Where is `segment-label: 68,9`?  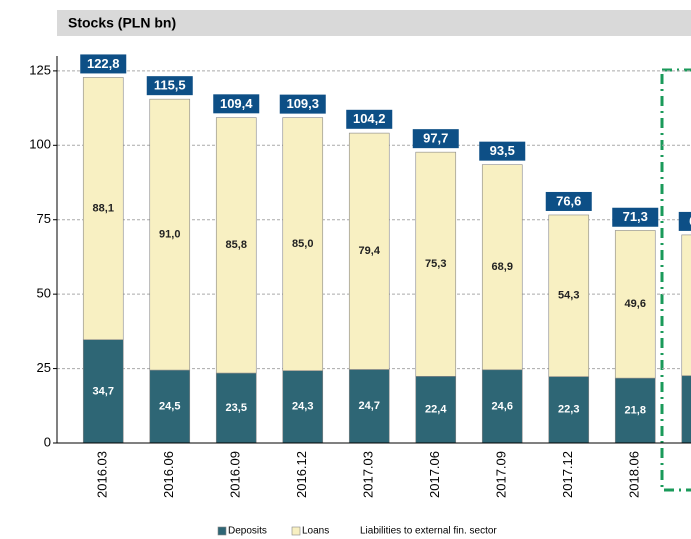 segment-label: 68,9 is located at coordinates (502, 267).